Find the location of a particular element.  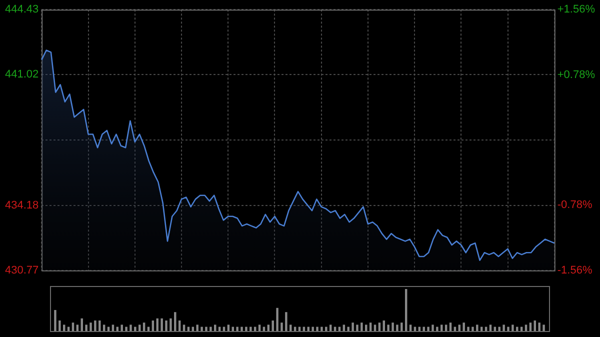

y-tick-label: 441.02 is located at coordinates (21, 74).